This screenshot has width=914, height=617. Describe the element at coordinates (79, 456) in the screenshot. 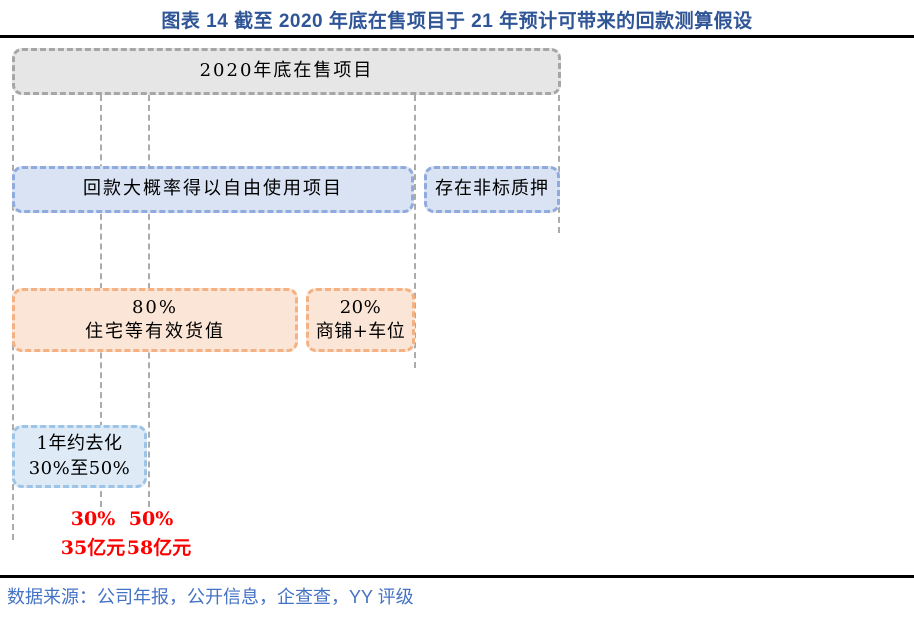

I see `node-sellthrough-rate: 1年约去化 30%至50%` at that location.